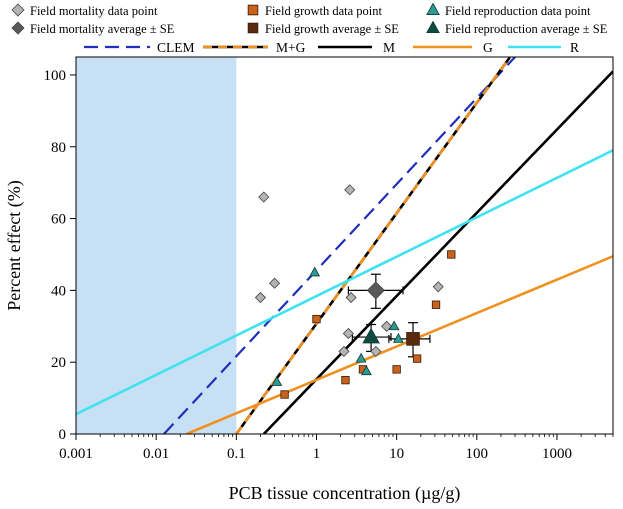 The width and height of the screenshot is (623, 509). I want to click on legend-item: Field reproduction average ± SE, so click(517, 28).